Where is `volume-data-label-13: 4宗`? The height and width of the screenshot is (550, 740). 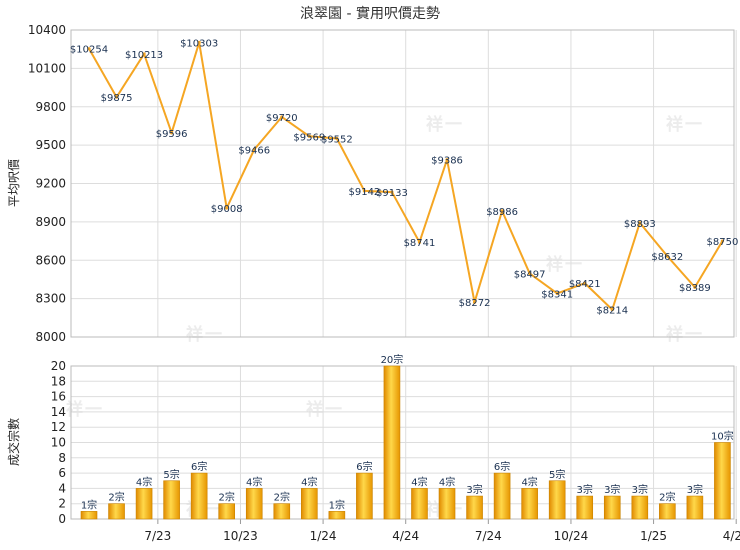 volume-data-label-13: 4宗 is located at coordinates (447, 481).